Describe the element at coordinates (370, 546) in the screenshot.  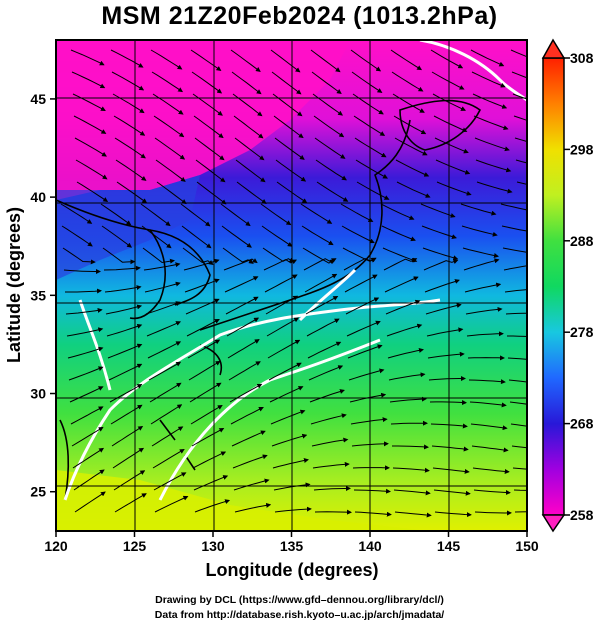
I see `x-tick-label: 140` at that location.